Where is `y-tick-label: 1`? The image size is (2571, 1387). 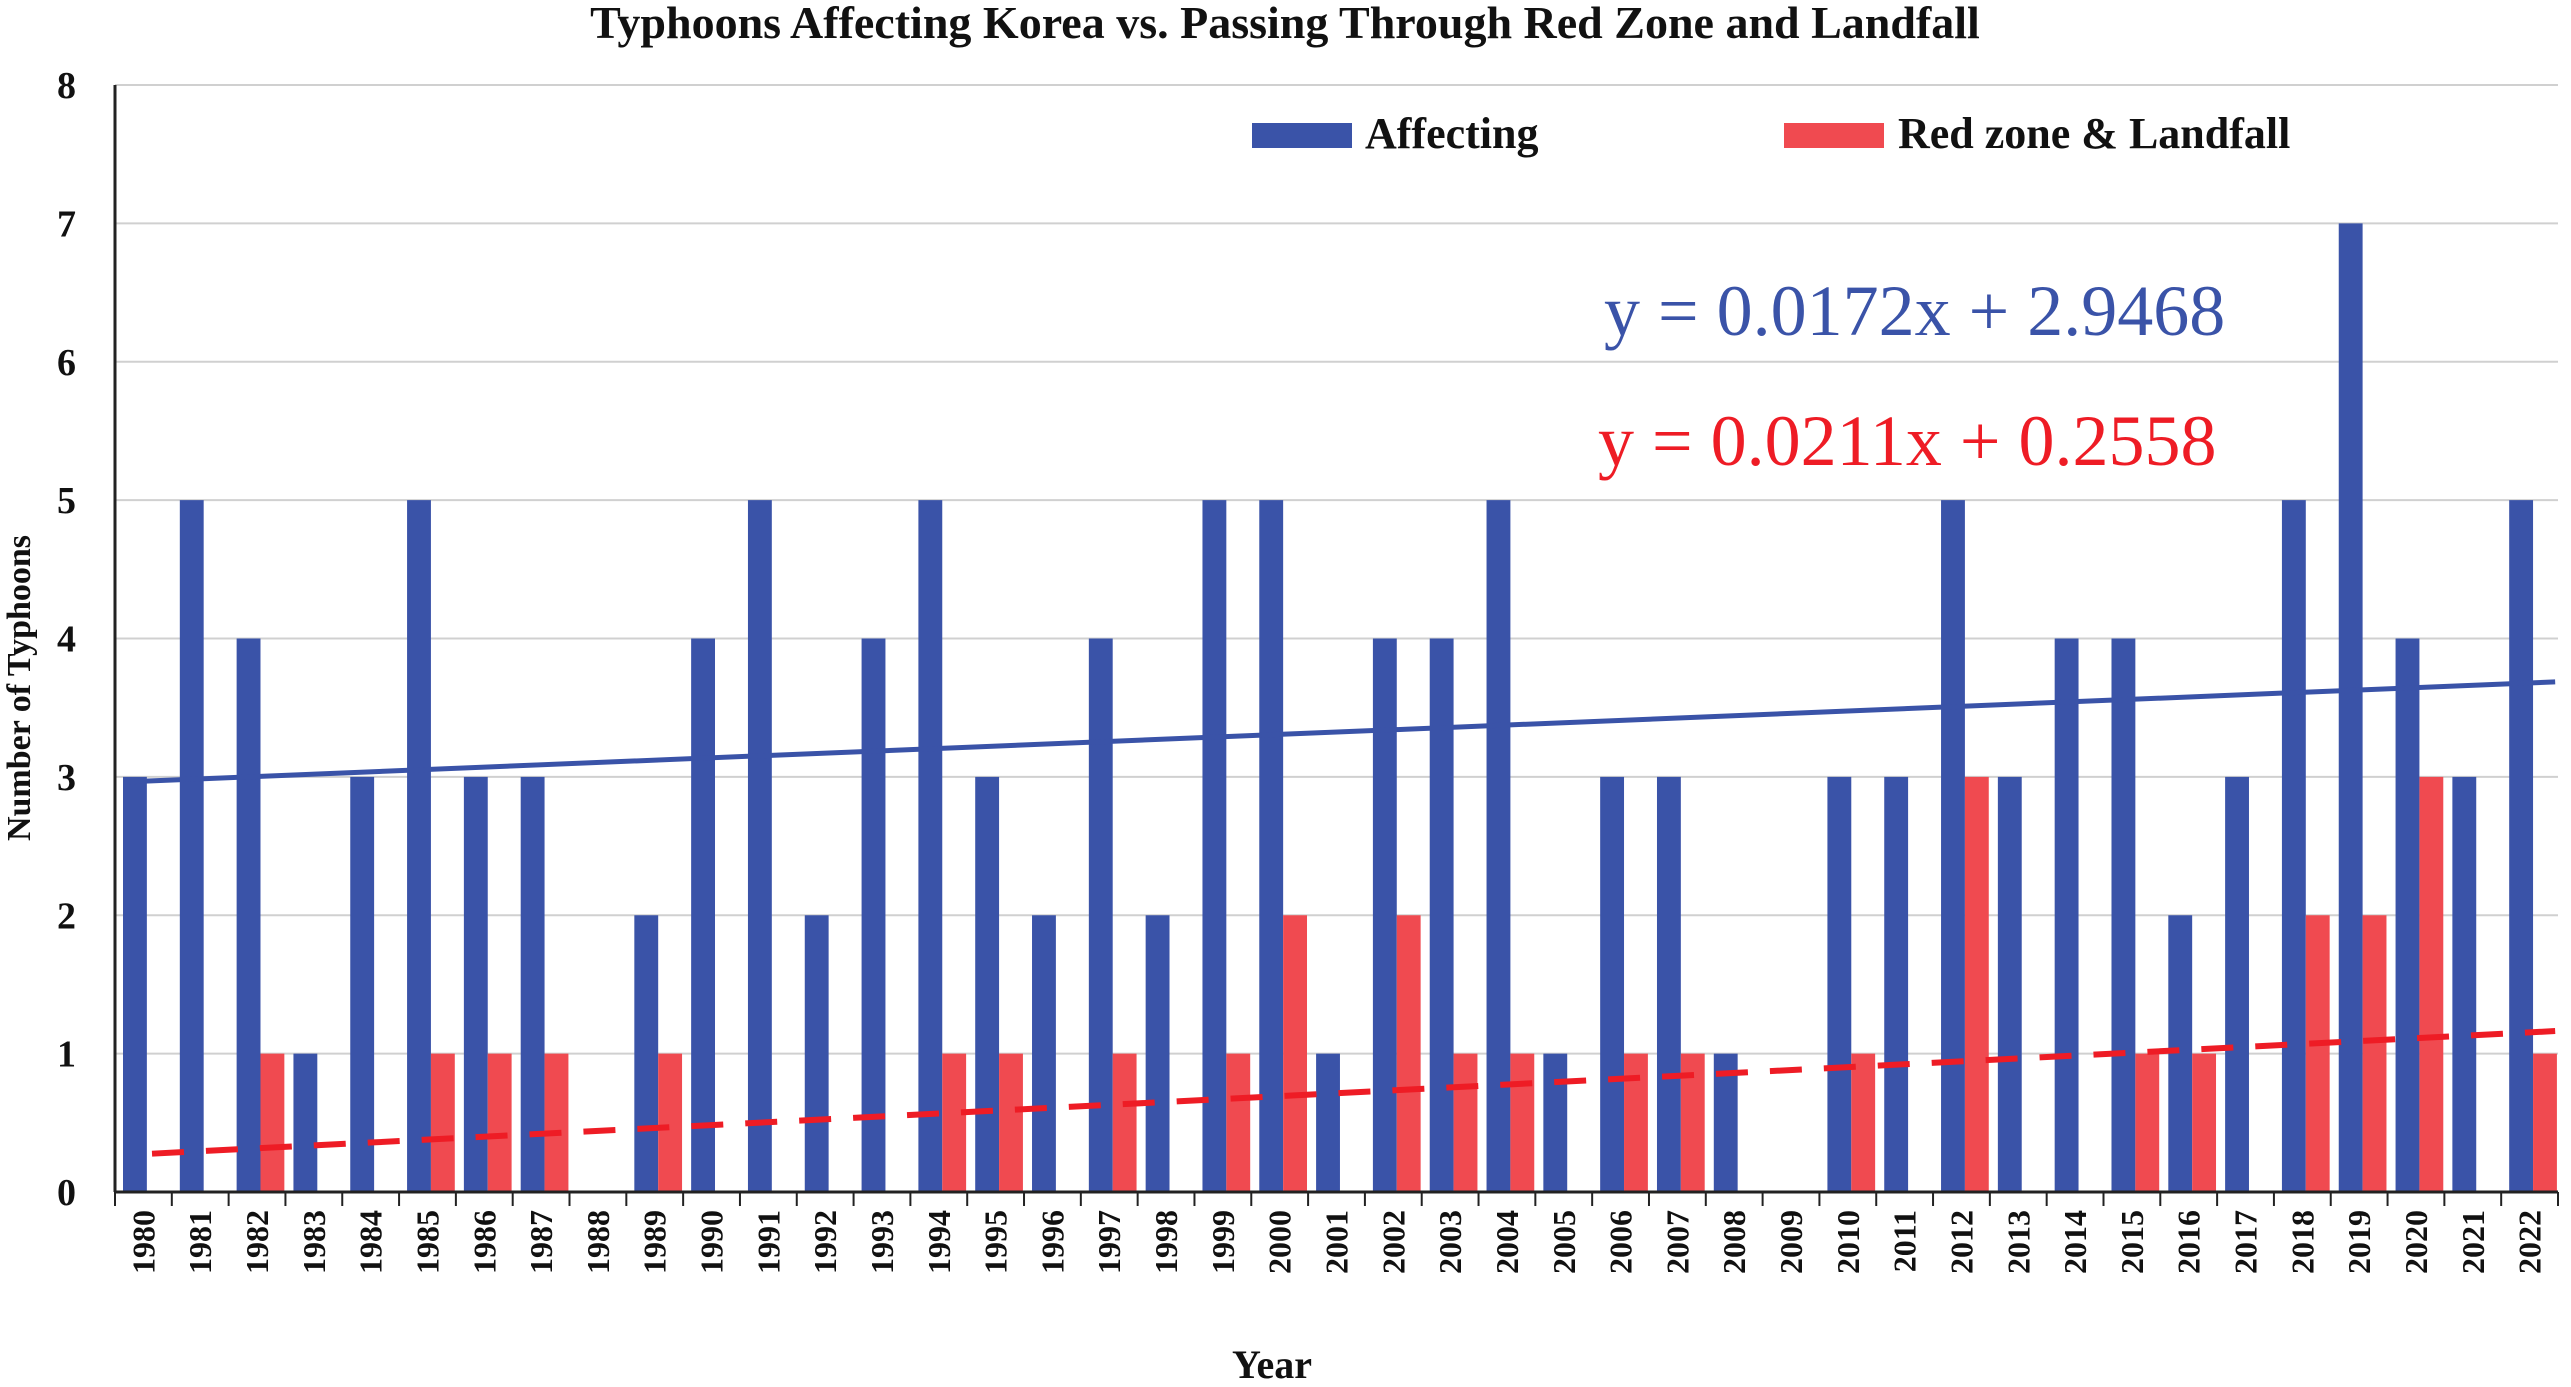 y-tick-label: 1 is located at coordinates (66, 1055).